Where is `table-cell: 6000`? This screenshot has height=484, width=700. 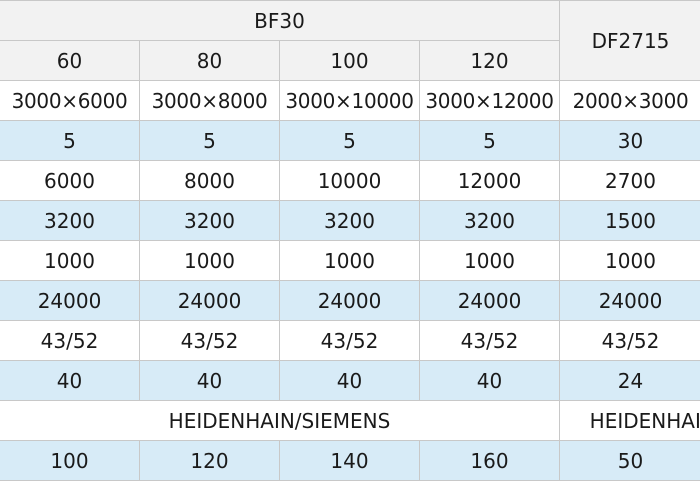 table-cell: 6000 is located at coordinates (70, 180).